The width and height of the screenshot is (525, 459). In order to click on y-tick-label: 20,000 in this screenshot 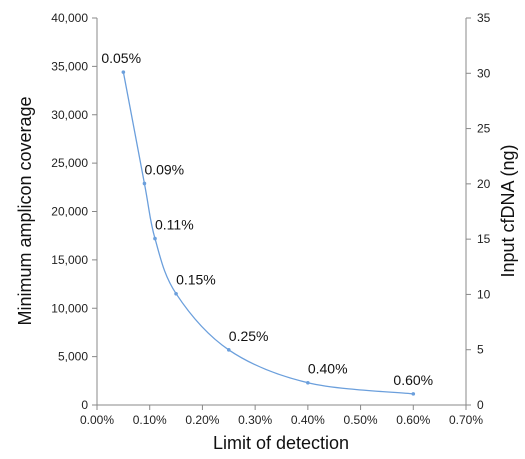, I will do `click(69, 212)`.